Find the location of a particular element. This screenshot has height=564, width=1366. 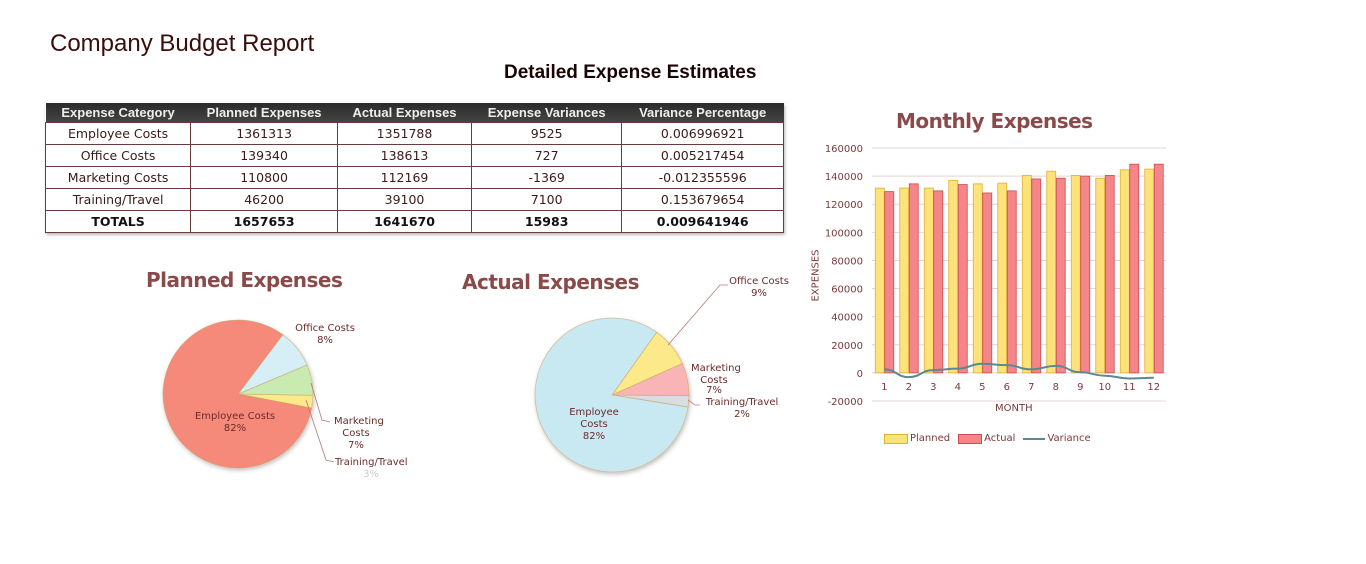

y-tick-label: -20000 is located at coordinates (845, 402).